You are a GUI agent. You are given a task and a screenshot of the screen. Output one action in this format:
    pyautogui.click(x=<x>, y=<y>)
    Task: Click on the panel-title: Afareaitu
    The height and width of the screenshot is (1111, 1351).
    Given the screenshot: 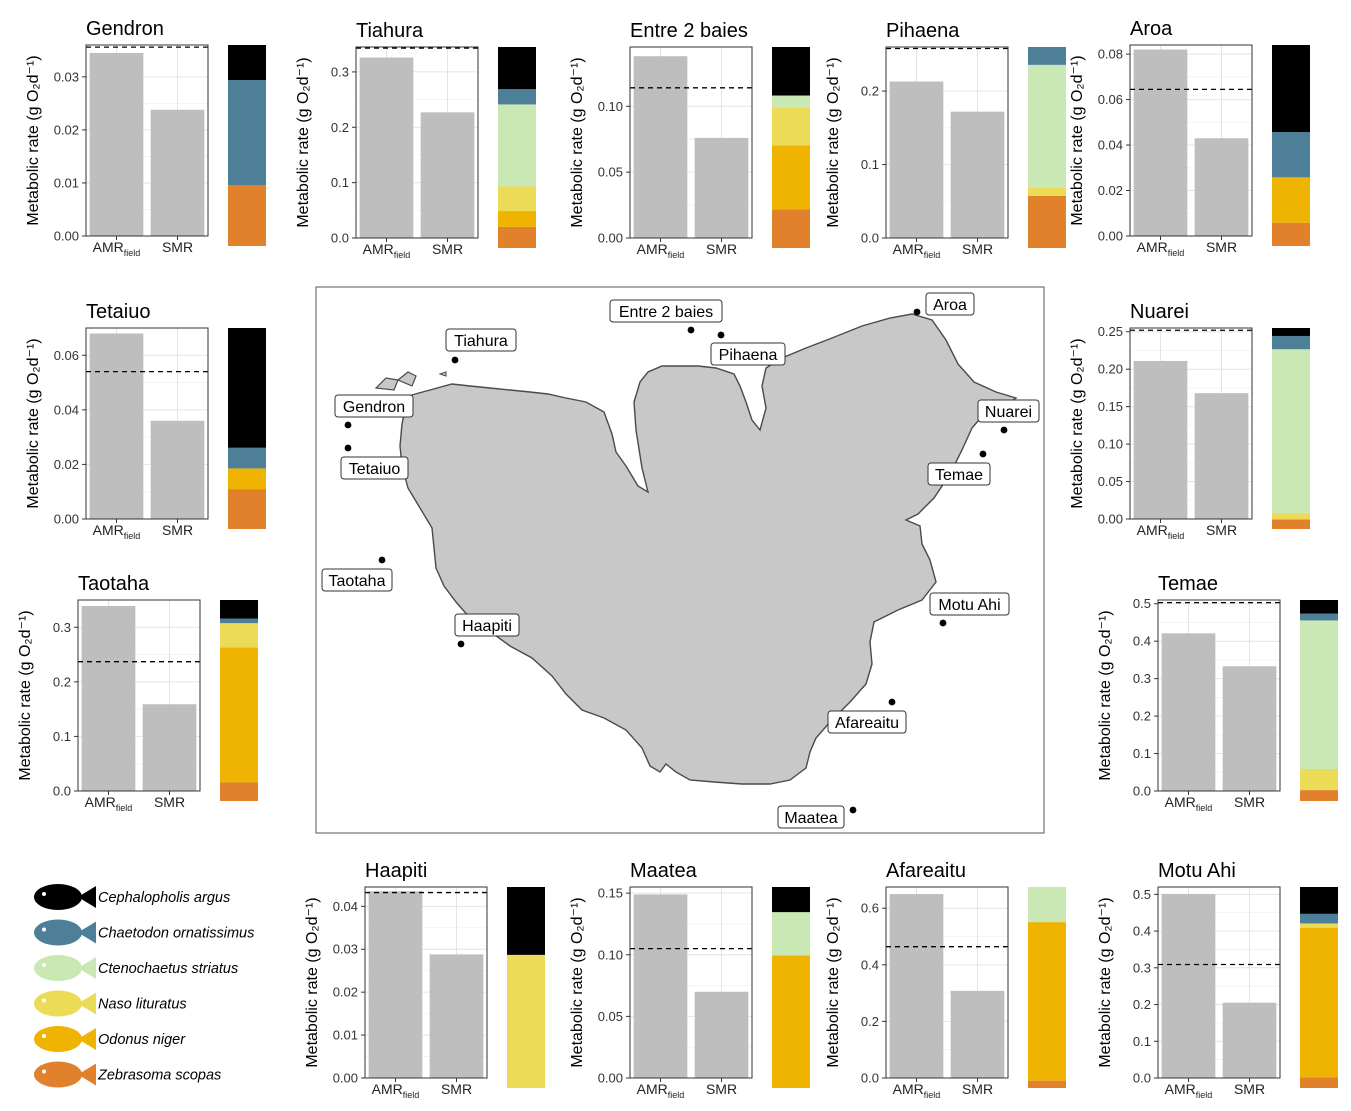 What is the action you would take?
    pyautogui.click(x=926, y=871)
    